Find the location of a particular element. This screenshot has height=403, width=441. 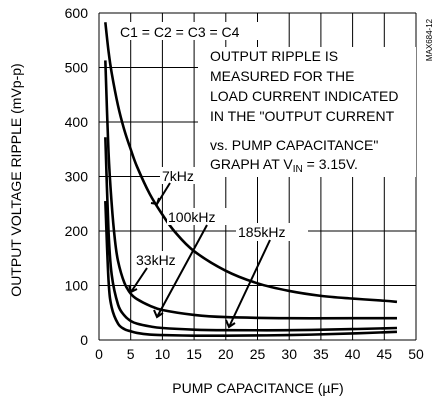

label-bg-33khz is located at coordinates (159, 259).